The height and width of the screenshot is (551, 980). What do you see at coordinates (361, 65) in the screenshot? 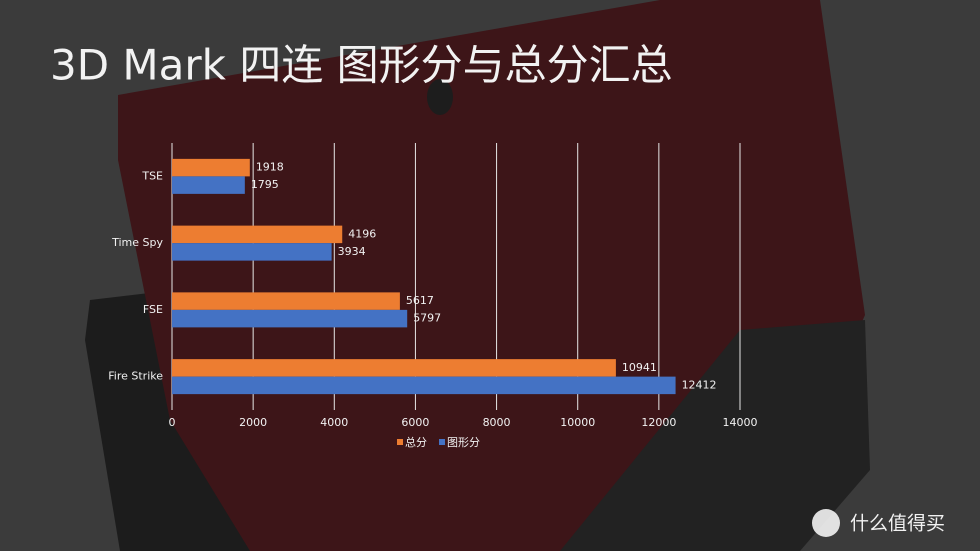
I see `chart-title: 3D Mark 四连 图形分与总分汇总` at bounding box center [361, 65].